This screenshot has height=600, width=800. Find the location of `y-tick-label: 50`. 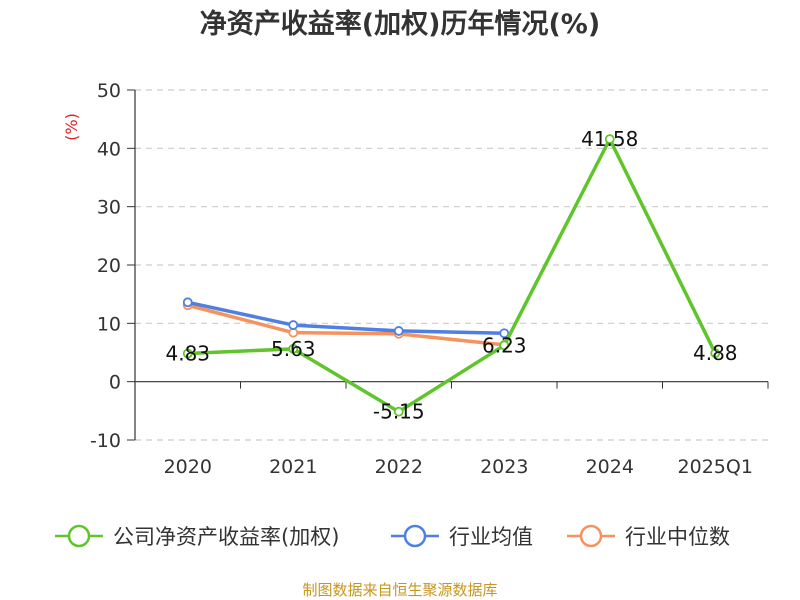

y-tick-label: 50 is located at coordinates (109, 91).